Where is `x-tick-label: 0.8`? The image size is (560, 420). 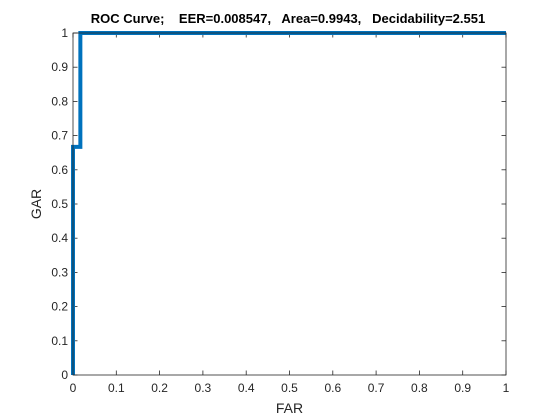 x-tick-label: 0.8 is located at coordinates (419, 388).